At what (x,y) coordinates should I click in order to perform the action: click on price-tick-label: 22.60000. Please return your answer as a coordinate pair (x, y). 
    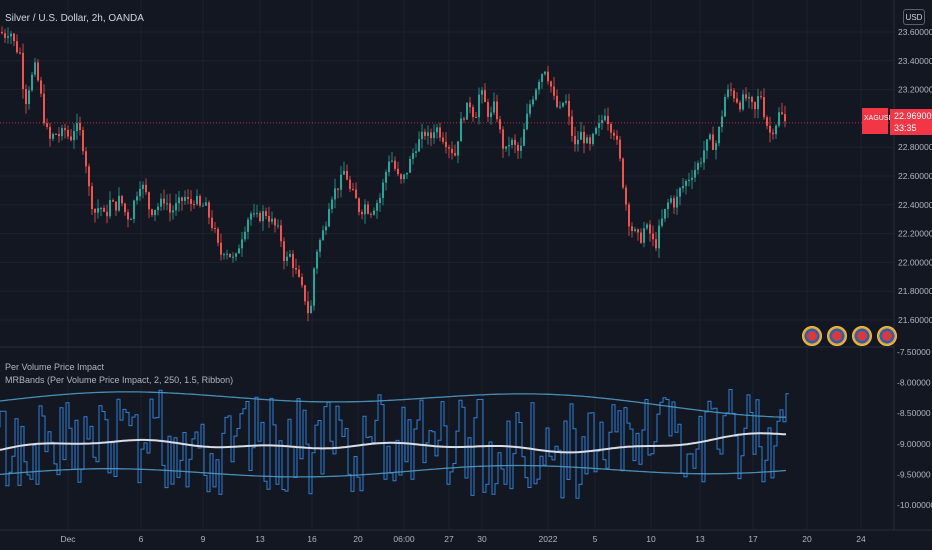
    Looking at the image, I should click on (915, 176).